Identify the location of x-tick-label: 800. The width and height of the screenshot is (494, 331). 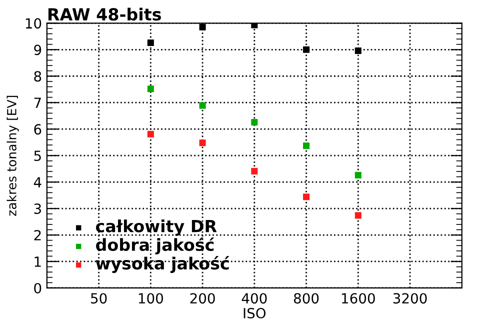
(306, 298).